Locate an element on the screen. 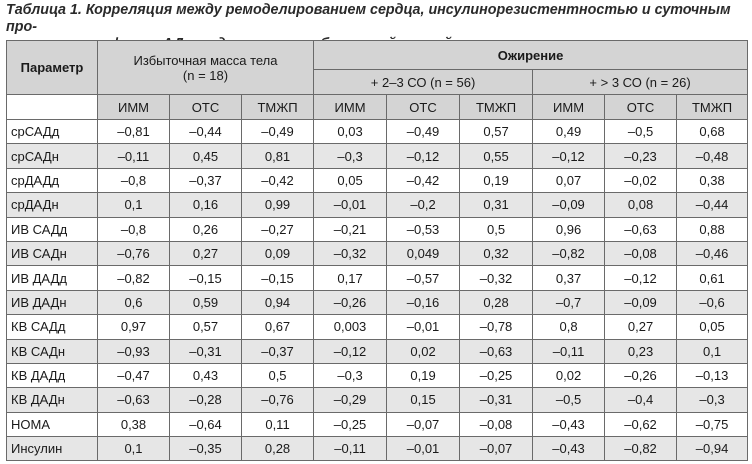 This screenshot has height=464, width=752. column-header: ИММ is located at coordinates (569, 107).